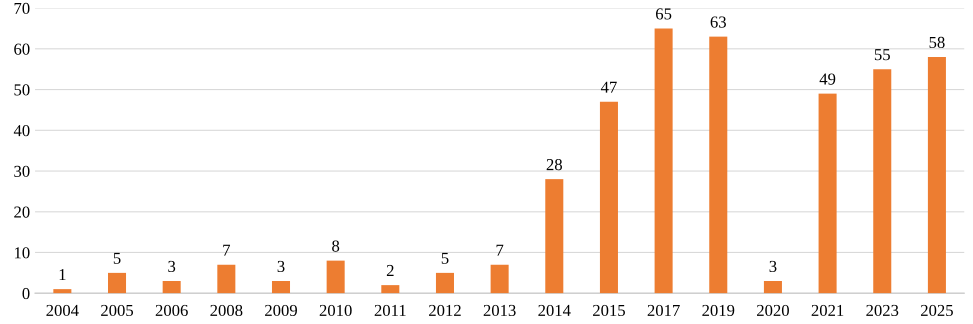 Image resolution: width=973 pixels, height=324 pixels. I want to click on x-tick-label: 2009, so click(281, 310).